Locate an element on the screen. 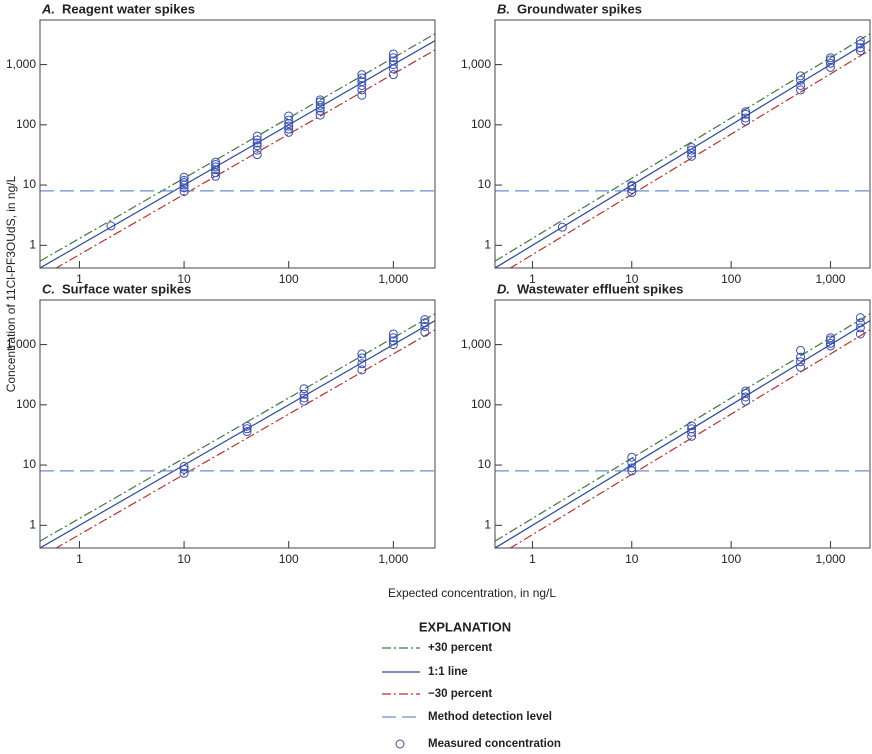 Image resolution: width=872 pixels, height=754 pixels. panel-letter: C. is located at coordinates (48, 288).